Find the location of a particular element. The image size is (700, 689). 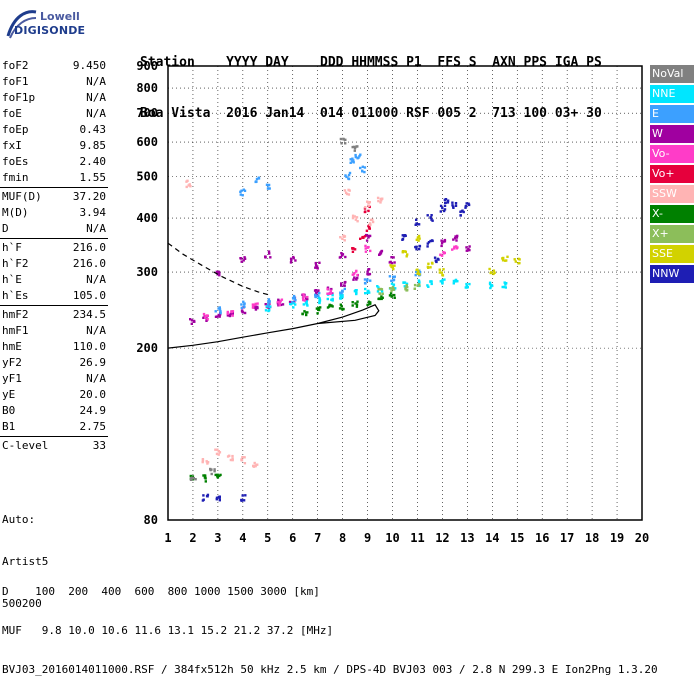

profile-solid-line is located at coordinates (273, 326).